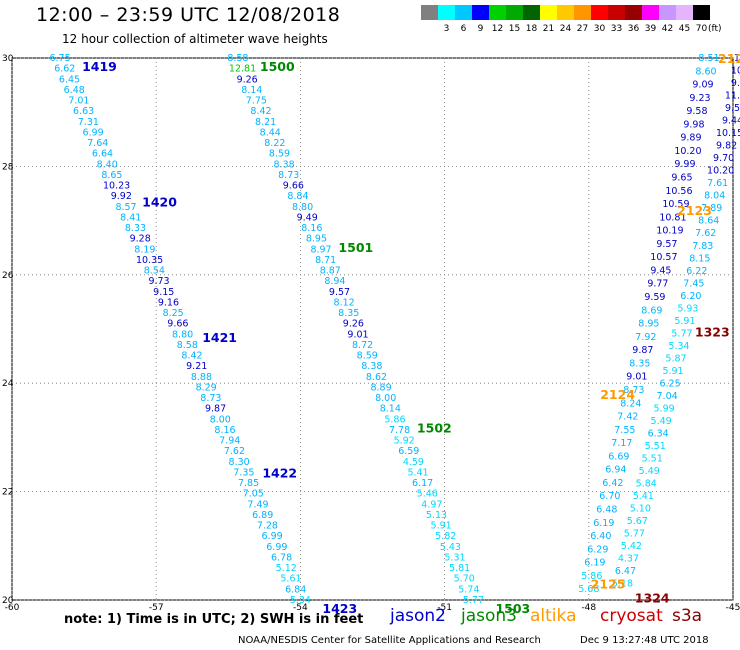  Describe the element at coordinates (237, 58) in the screenshot. I see `swh-value: 8.58` at that location.